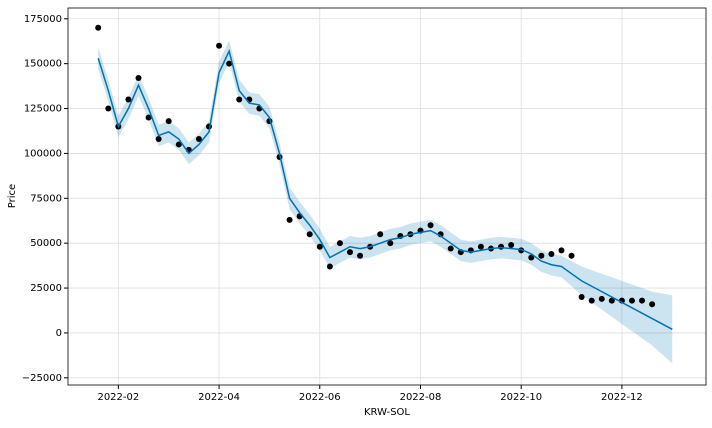 The image size is (712, 428). Describe the element at coordinates (118, 397) in the screenshot. I see `x-tick-label: 2022-02` at that location.